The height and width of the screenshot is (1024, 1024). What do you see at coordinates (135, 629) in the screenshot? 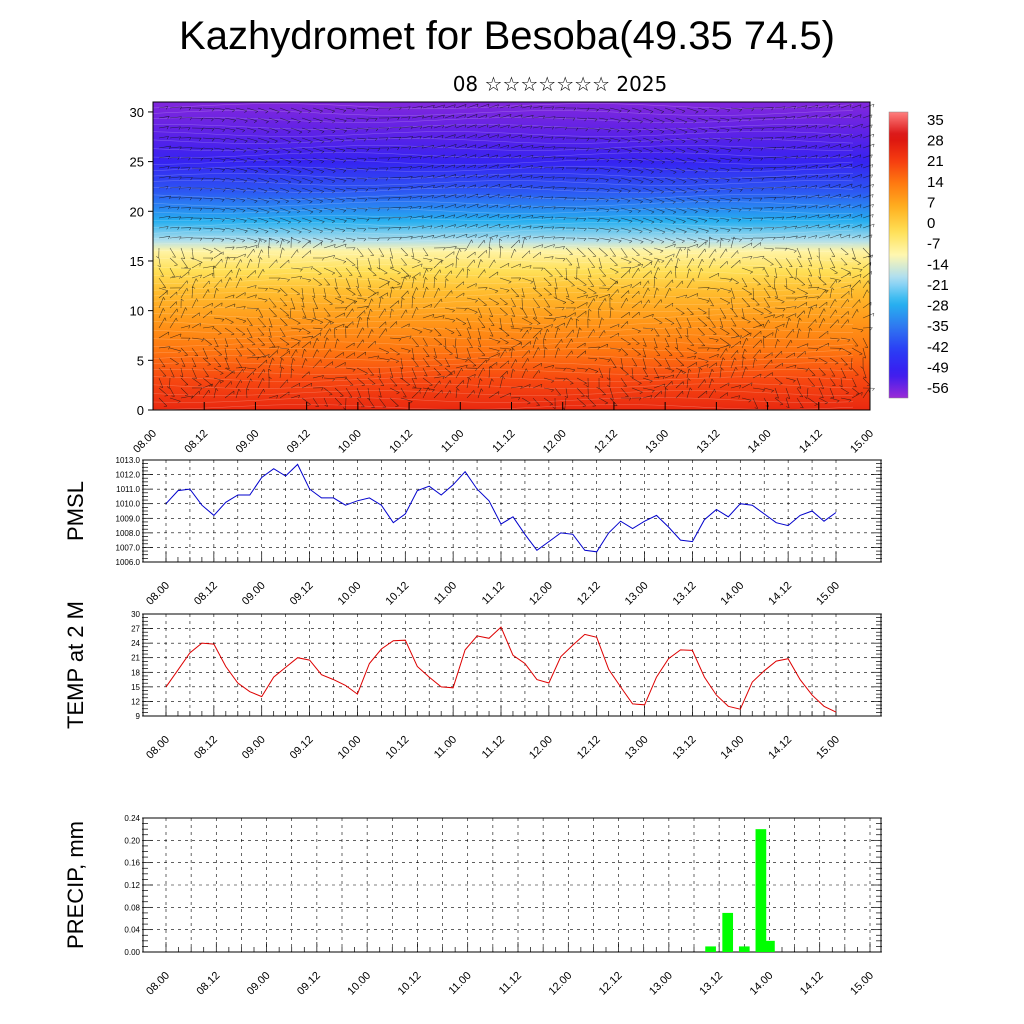
I see `y-tick-label: 27` at bounding box center [135, 629].